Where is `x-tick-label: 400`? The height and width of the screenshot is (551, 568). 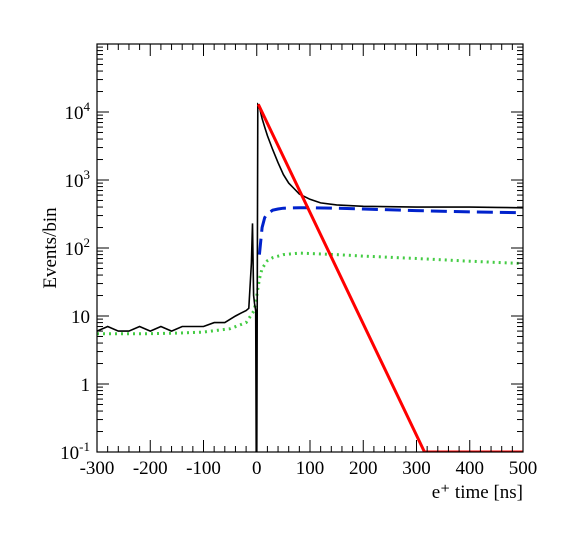 x-tick-label: 400 is located at coordinates (470, 468).